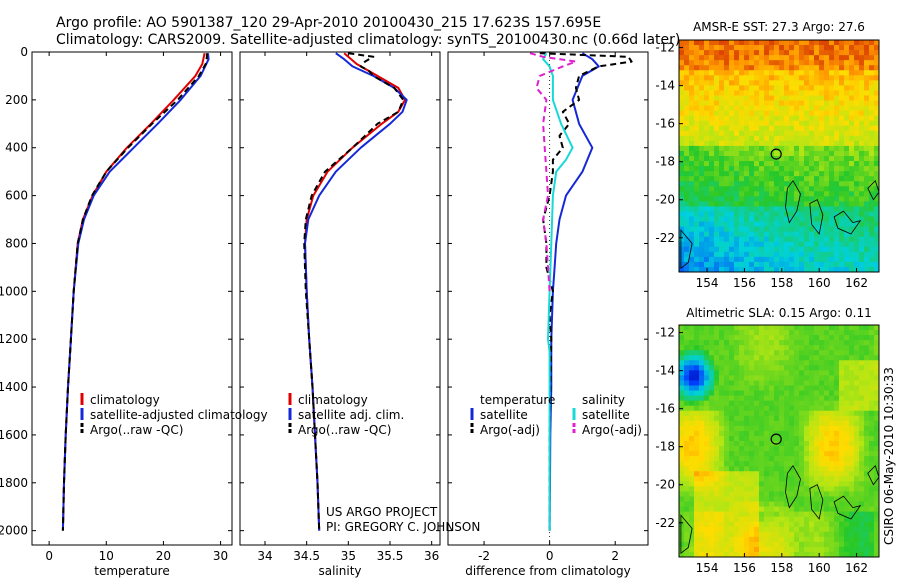  Describe the element at coordinates (517, 400) in the screenshot. I see `legend-group-title: temperature` at that location.